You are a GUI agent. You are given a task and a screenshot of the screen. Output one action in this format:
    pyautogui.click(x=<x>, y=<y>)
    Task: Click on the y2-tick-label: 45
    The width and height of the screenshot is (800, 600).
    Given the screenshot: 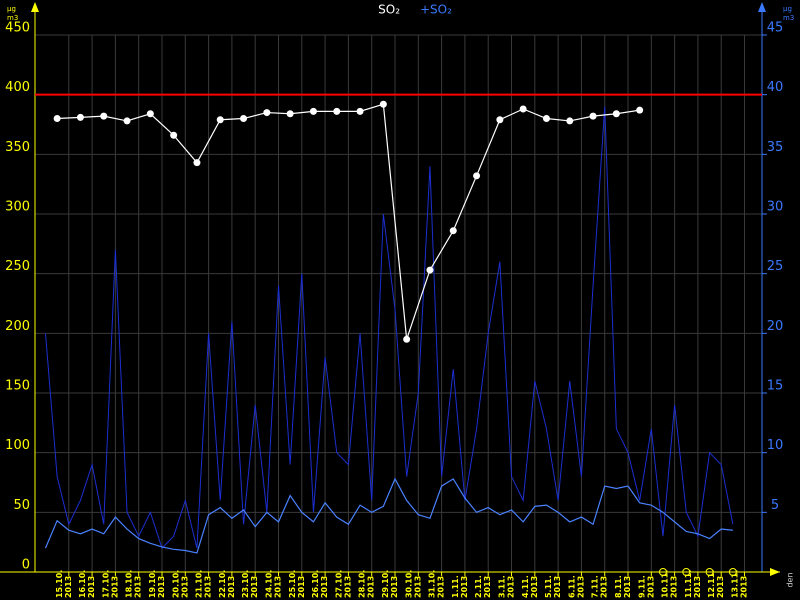 What is the action you would take?
    pyautogui.click(x=775, y=28)
    